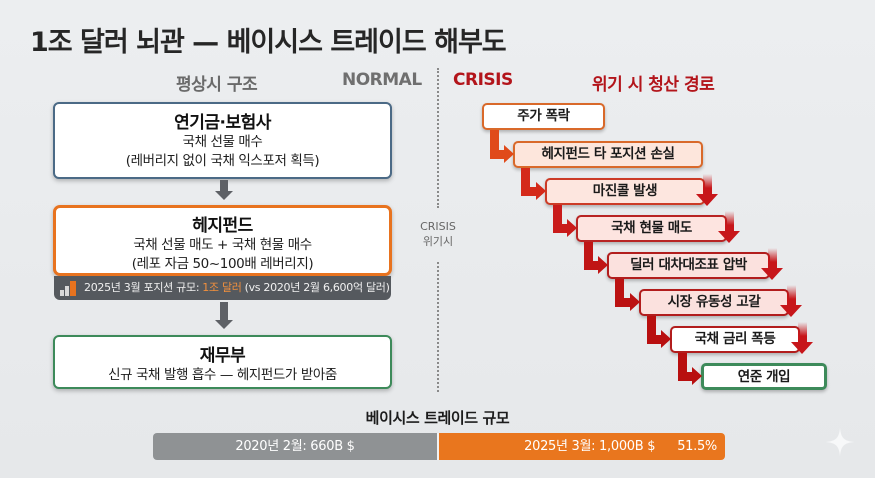 The image size is (875, 478). I want to click on hedge-fund-line2: (레포 자금 50~100배 레버리지), so click(222, 264).